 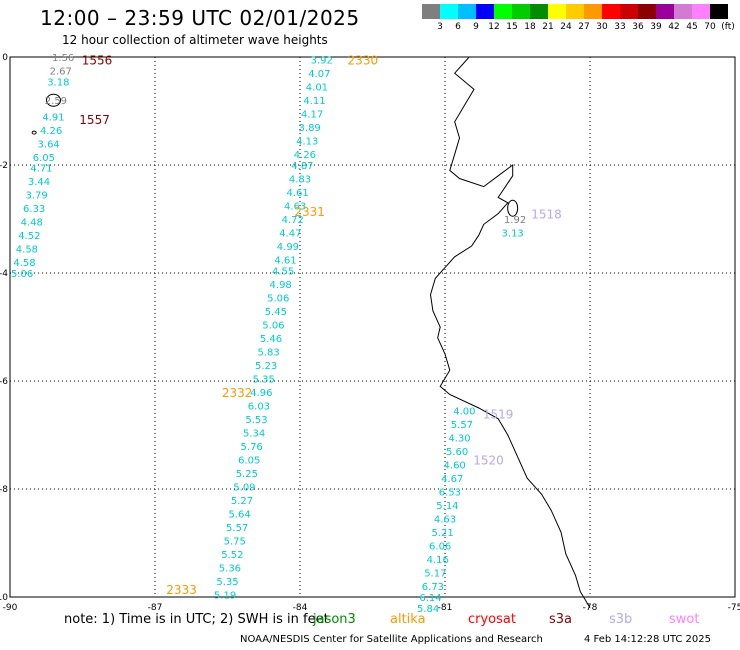 I want to click on wave-height-value: 5.36, so click(x=230, y=568).